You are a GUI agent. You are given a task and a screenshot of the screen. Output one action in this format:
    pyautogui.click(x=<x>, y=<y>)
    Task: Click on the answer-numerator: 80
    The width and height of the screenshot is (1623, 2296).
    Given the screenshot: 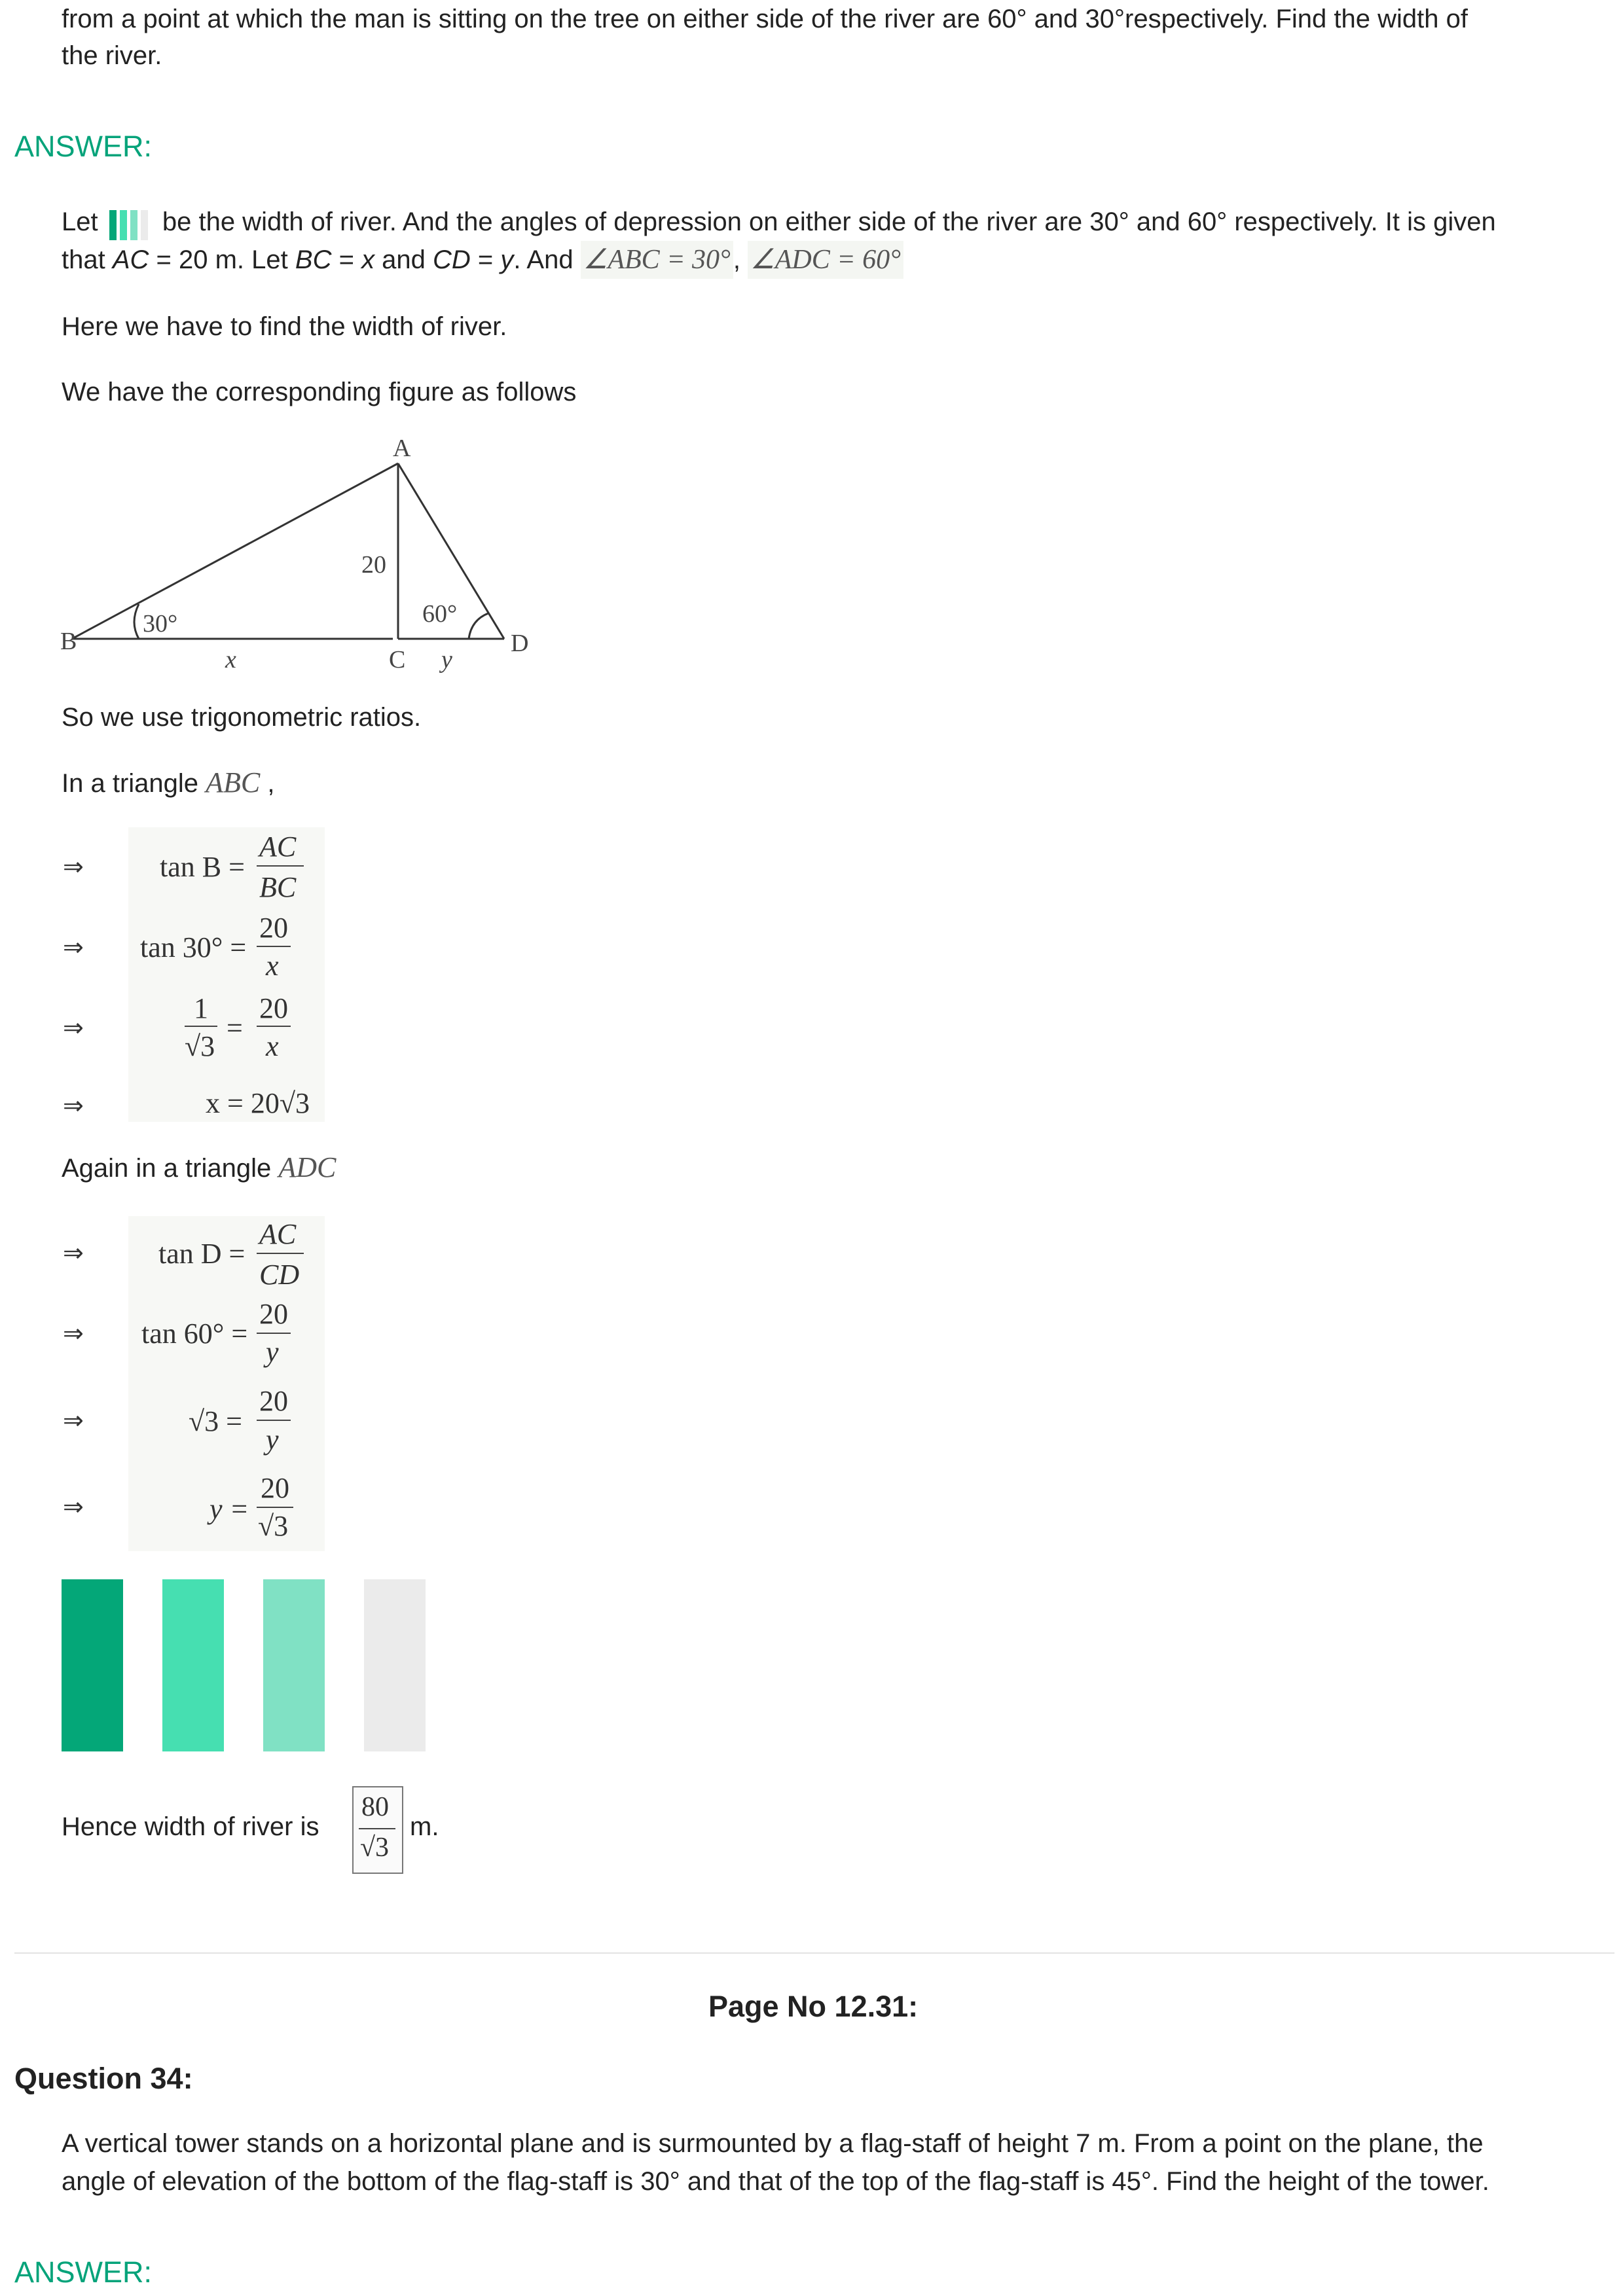 What is the action you would take?
    pyautogui.click(x=375, y=1807)
    